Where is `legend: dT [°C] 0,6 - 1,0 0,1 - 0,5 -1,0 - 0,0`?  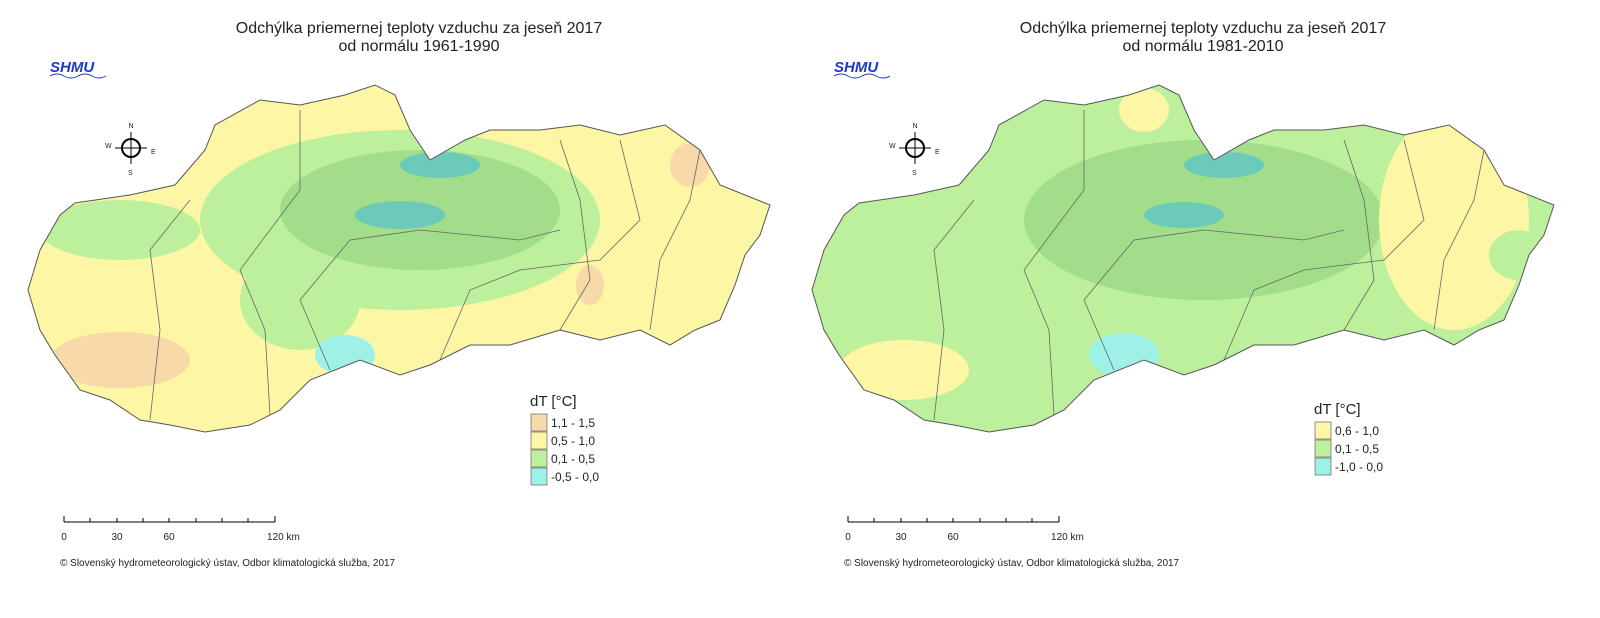
legend: dT [°C] 0,6 - 1,0 0,1 - 0,5 -1,0 - 0,0 is located at coordinates (1348, 438).